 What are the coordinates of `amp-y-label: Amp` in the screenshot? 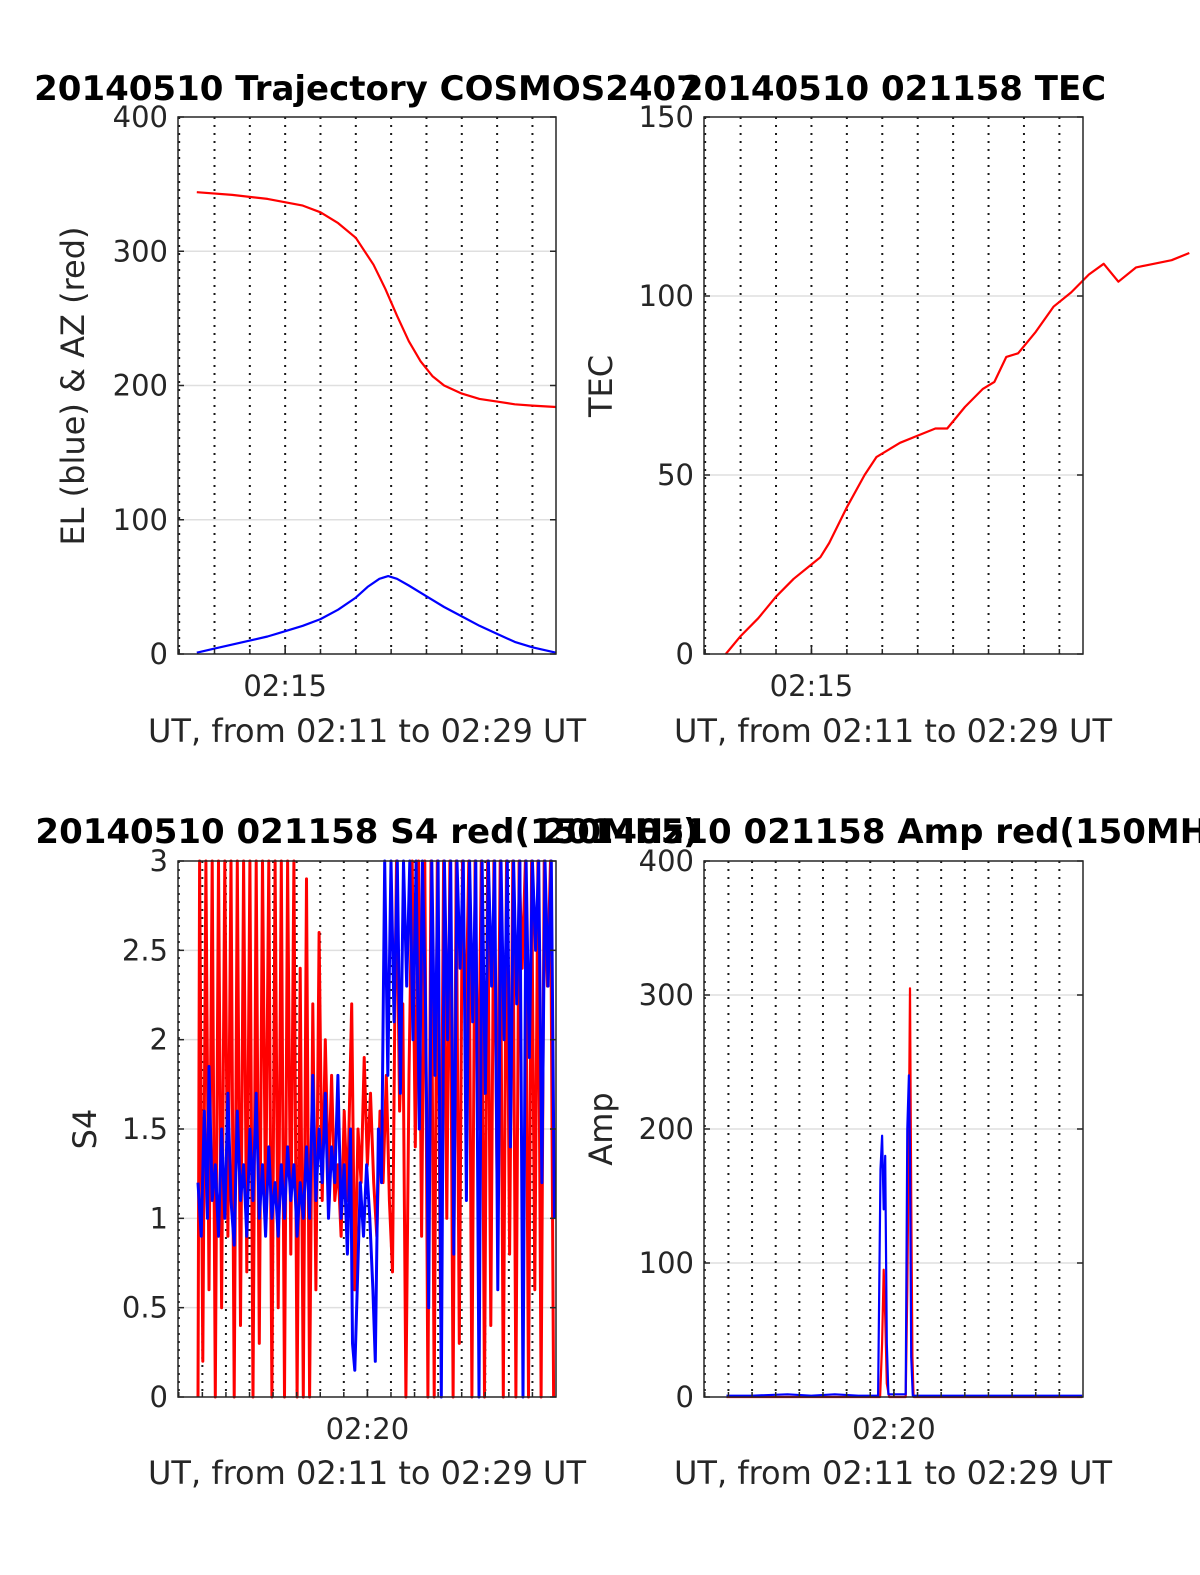 It's located at (601, 1128).